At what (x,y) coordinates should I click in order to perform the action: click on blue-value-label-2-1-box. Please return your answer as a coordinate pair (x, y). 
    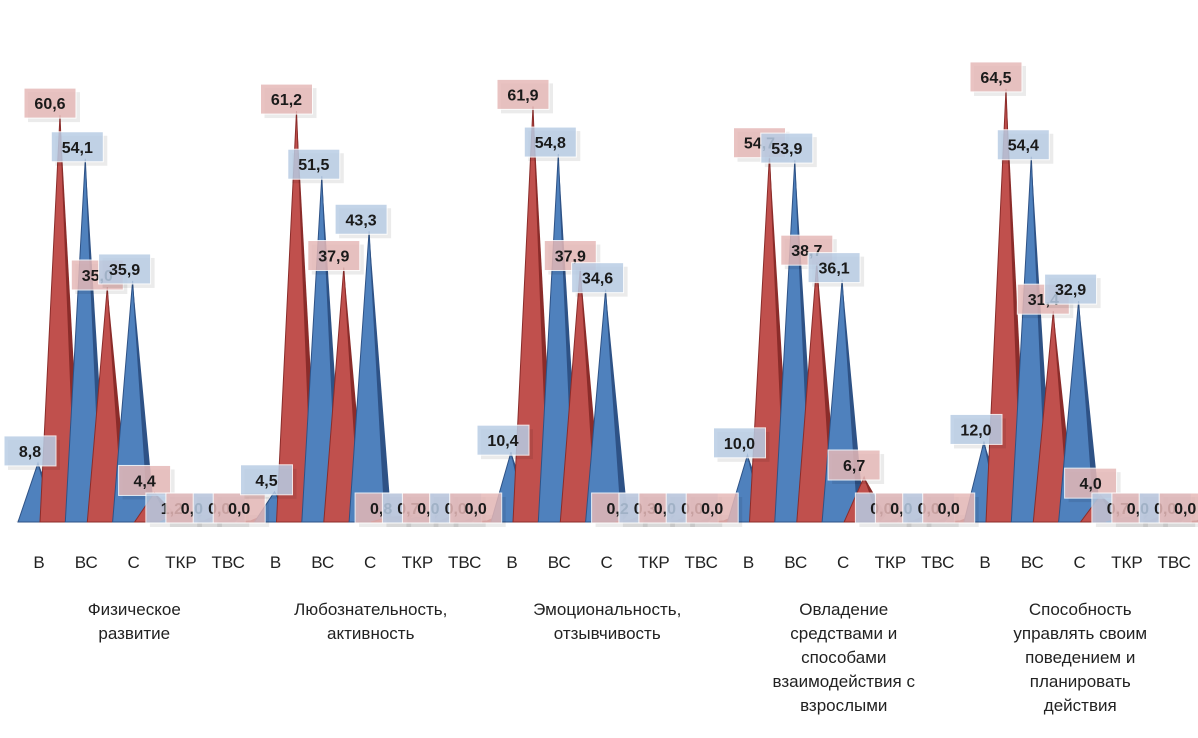
    Looking at the image, I should click on (550, 142).